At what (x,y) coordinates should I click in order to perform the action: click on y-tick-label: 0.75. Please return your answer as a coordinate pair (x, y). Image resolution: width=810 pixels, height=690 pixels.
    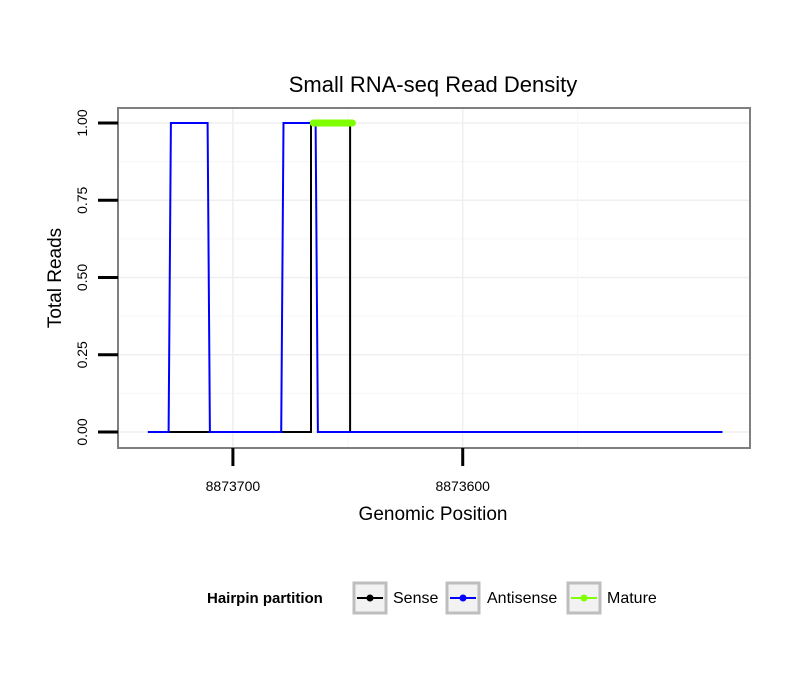
    Looking at the image, I should click on (82, 199).